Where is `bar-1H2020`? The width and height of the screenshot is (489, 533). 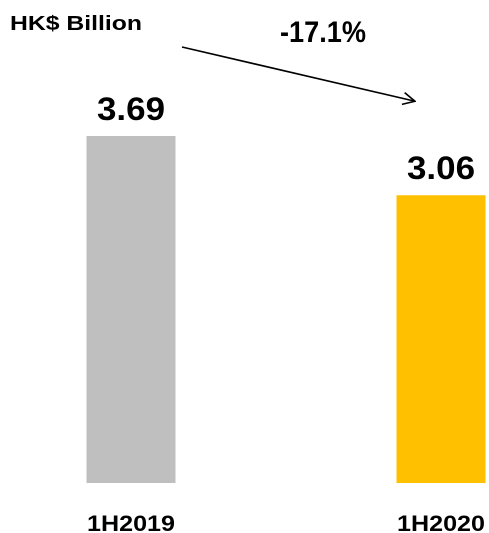
bar-1H2020 is located at coordinates (441, 339).